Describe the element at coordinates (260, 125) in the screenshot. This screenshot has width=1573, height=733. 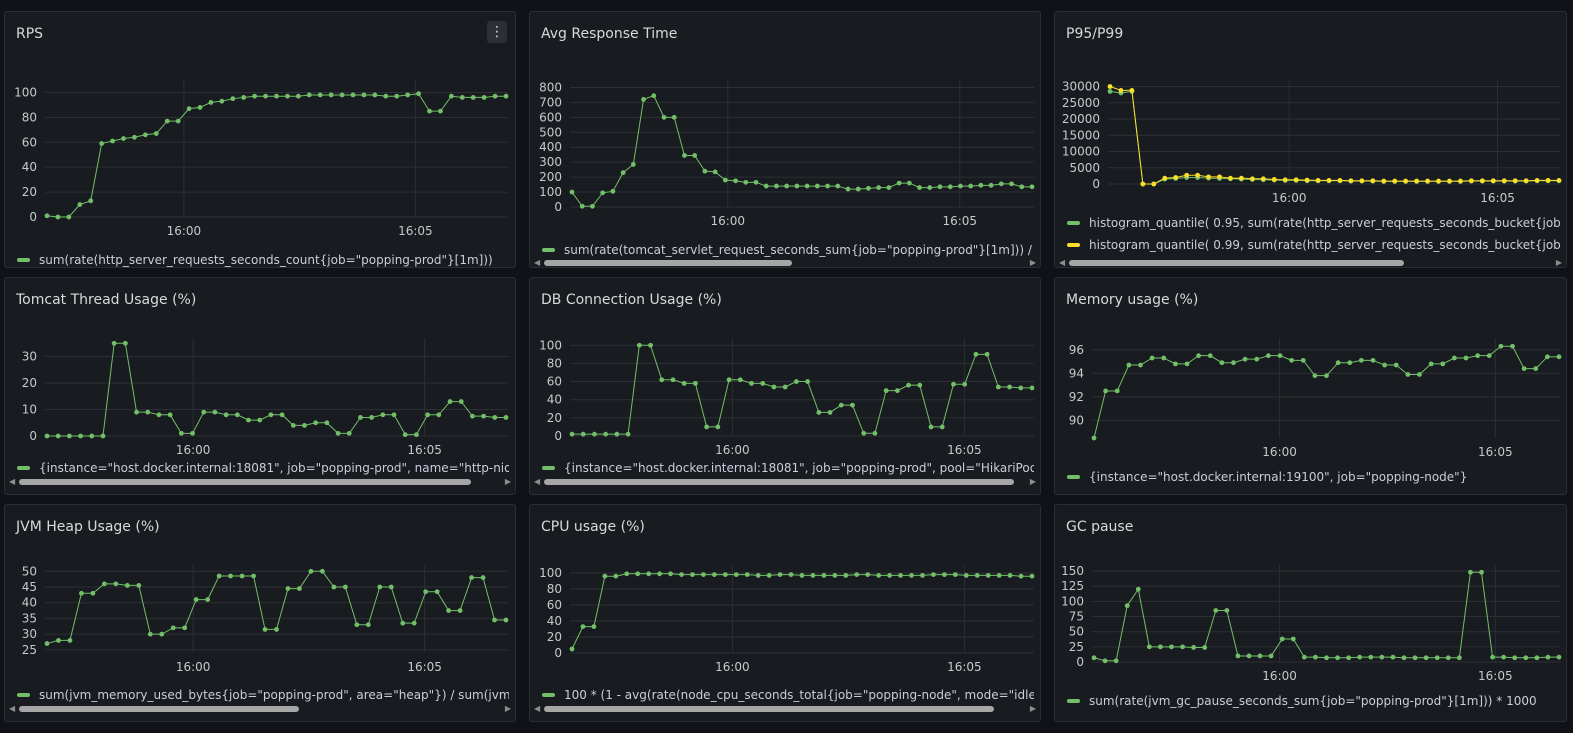
I see `chart-rps: 0 20 40 60 80 100 16:00 16:05` at that location.